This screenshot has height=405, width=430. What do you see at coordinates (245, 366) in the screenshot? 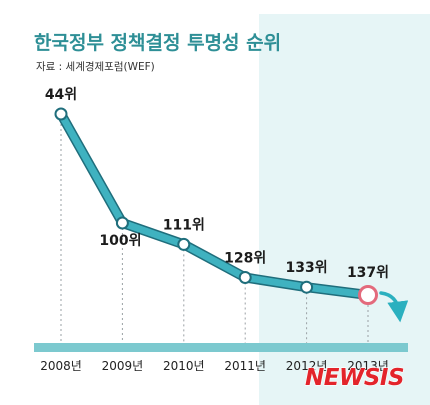
I see `x-tick-label: 2011년` at bounding box center [245, 366].